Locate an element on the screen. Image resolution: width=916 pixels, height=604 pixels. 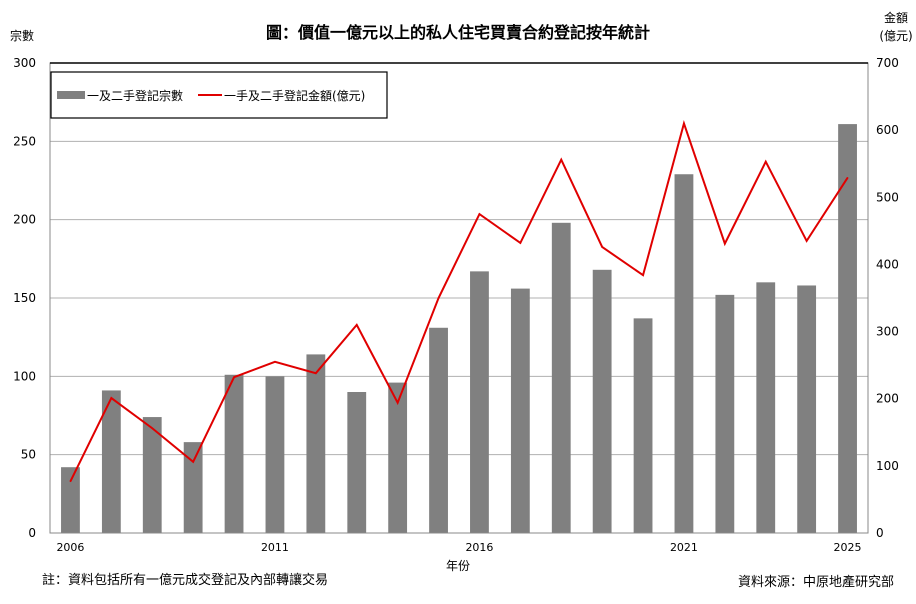
left-tick-label: 50 is located at coordinates (28, 455).